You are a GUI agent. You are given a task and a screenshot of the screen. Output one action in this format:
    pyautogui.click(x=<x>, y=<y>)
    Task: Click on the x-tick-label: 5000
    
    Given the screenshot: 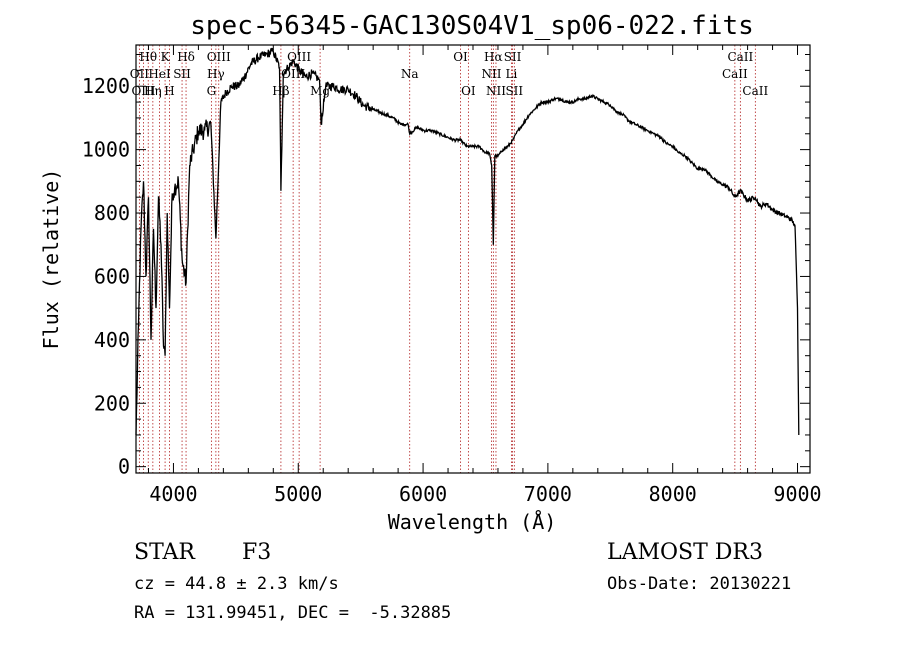 What is the action you would take?
    pyautogui.click(x=298, y=494)
    